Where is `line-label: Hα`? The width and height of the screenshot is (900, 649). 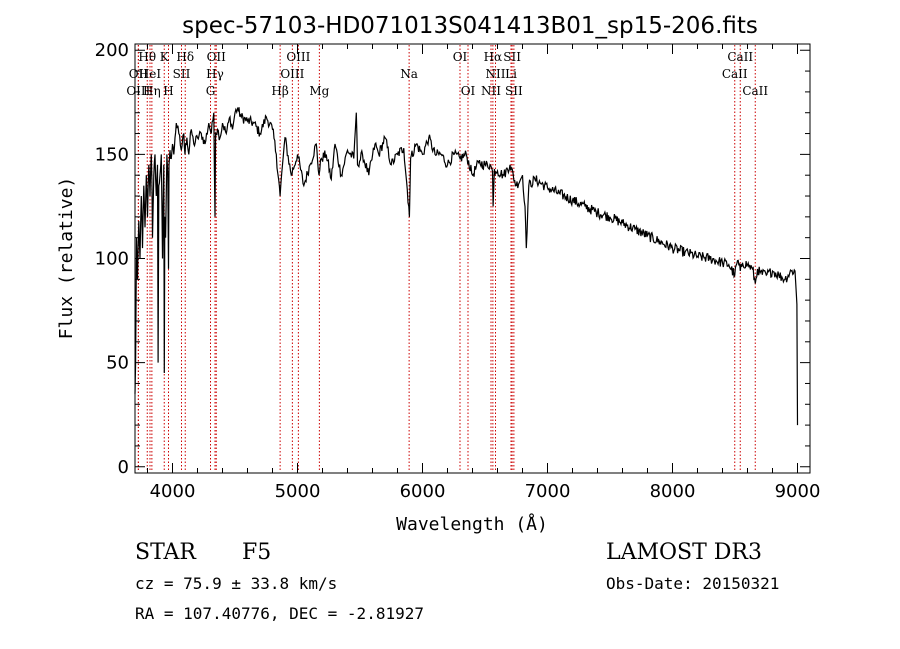 line-label: Hα is located at coordinates (493, 57).